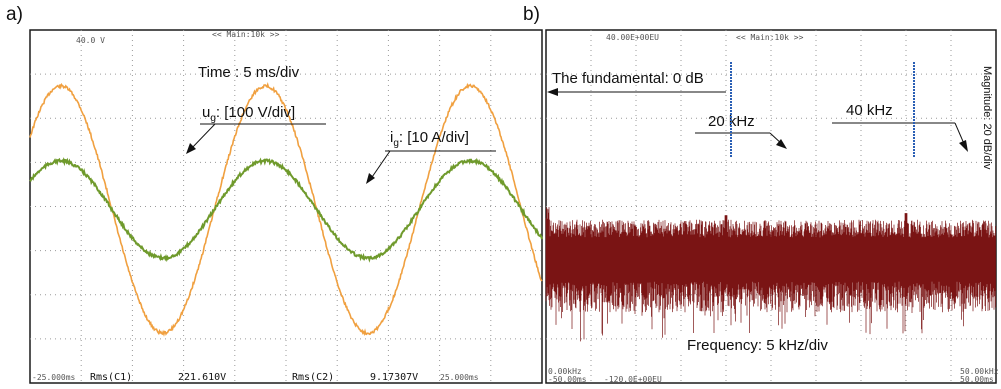 This screenshot has width=1001, height=389. Describe the element at coordinates (531, 14) in the screenshot. I see `panel-b-label: b)` at that location.